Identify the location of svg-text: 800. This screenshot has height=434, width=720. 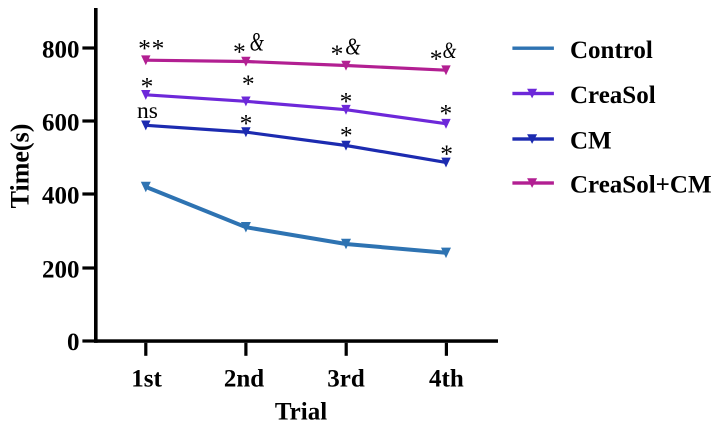
(61, 49).